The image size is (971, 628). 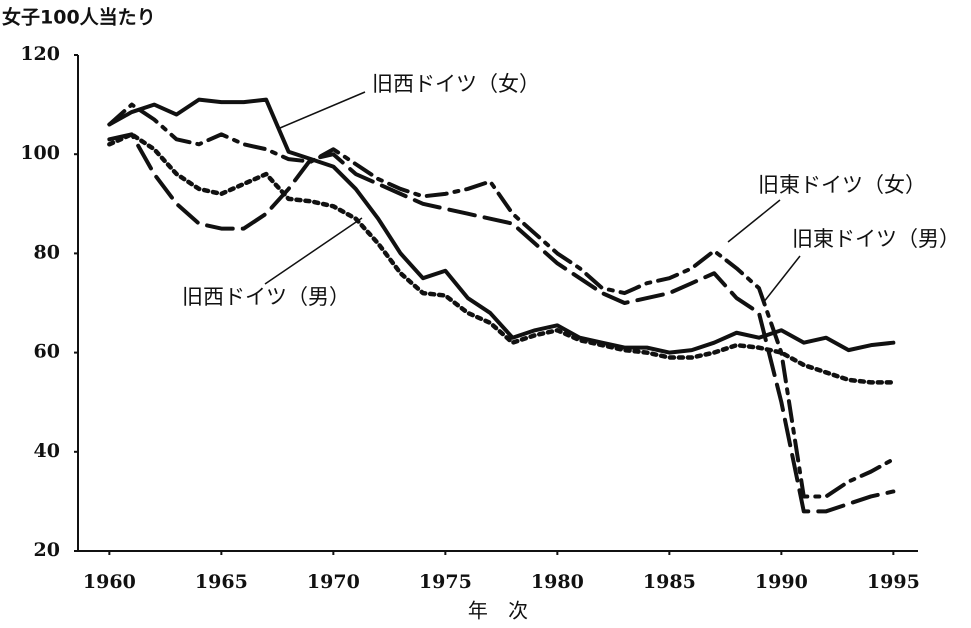 I want to click on x-tick-label: 1990, so click(x=781, y=582).